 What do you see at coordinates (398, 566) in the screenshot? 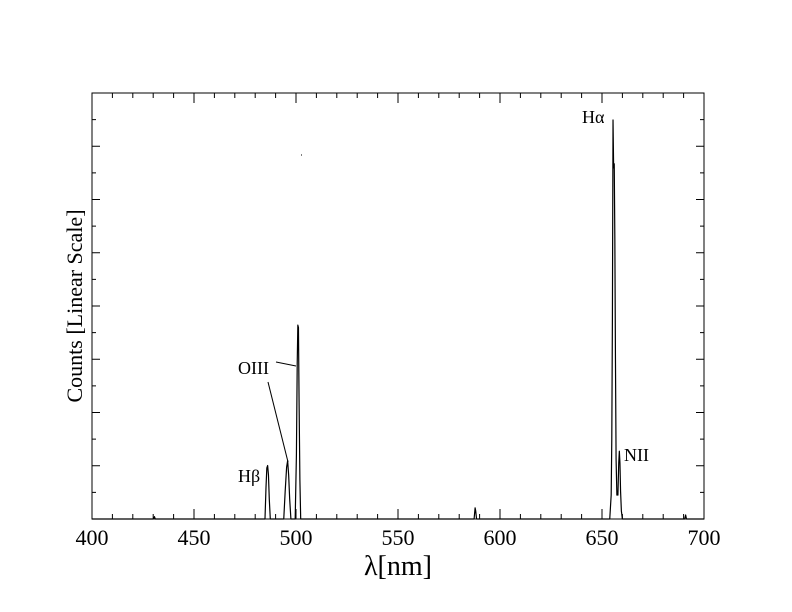
I see `x-axis-title: λ[nm]` at bounding box center [398, 566].